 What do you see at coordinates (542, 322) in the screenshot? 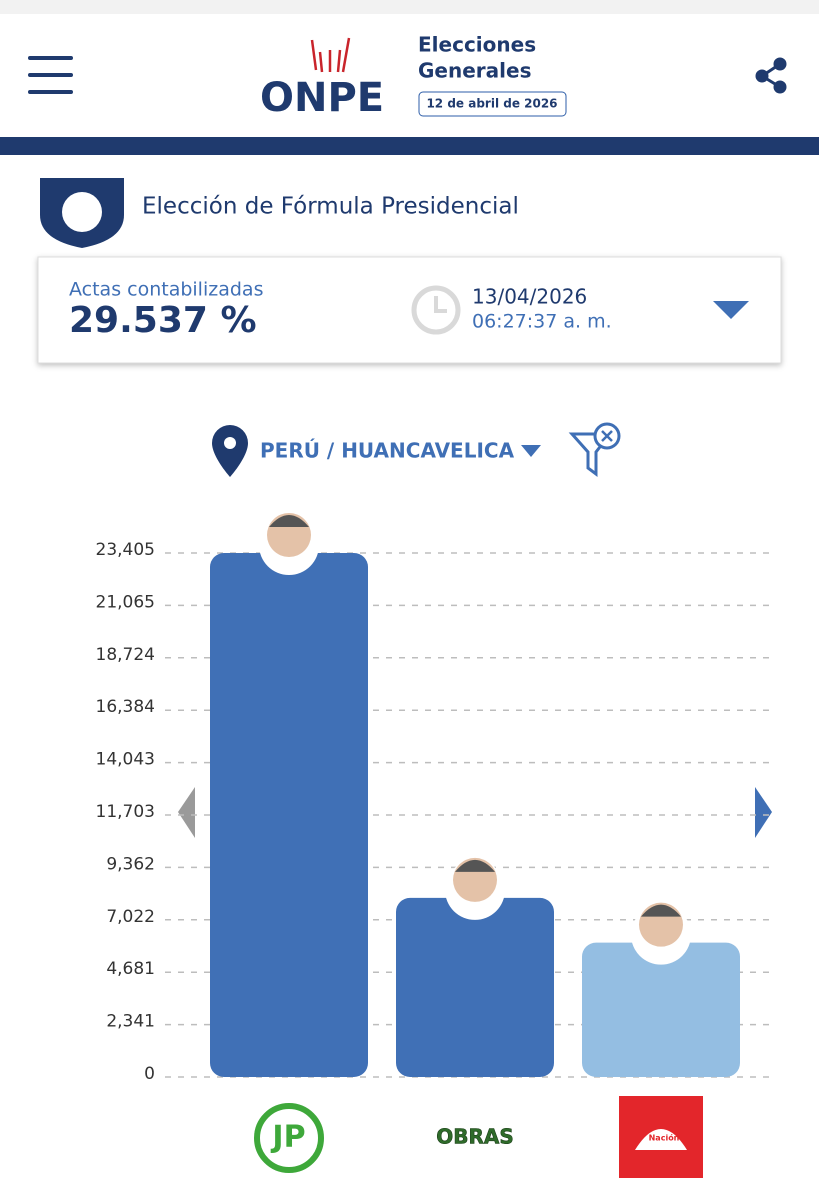
I see `status-time: 06:27:37 a. m.` at bounding box center [542, 322].